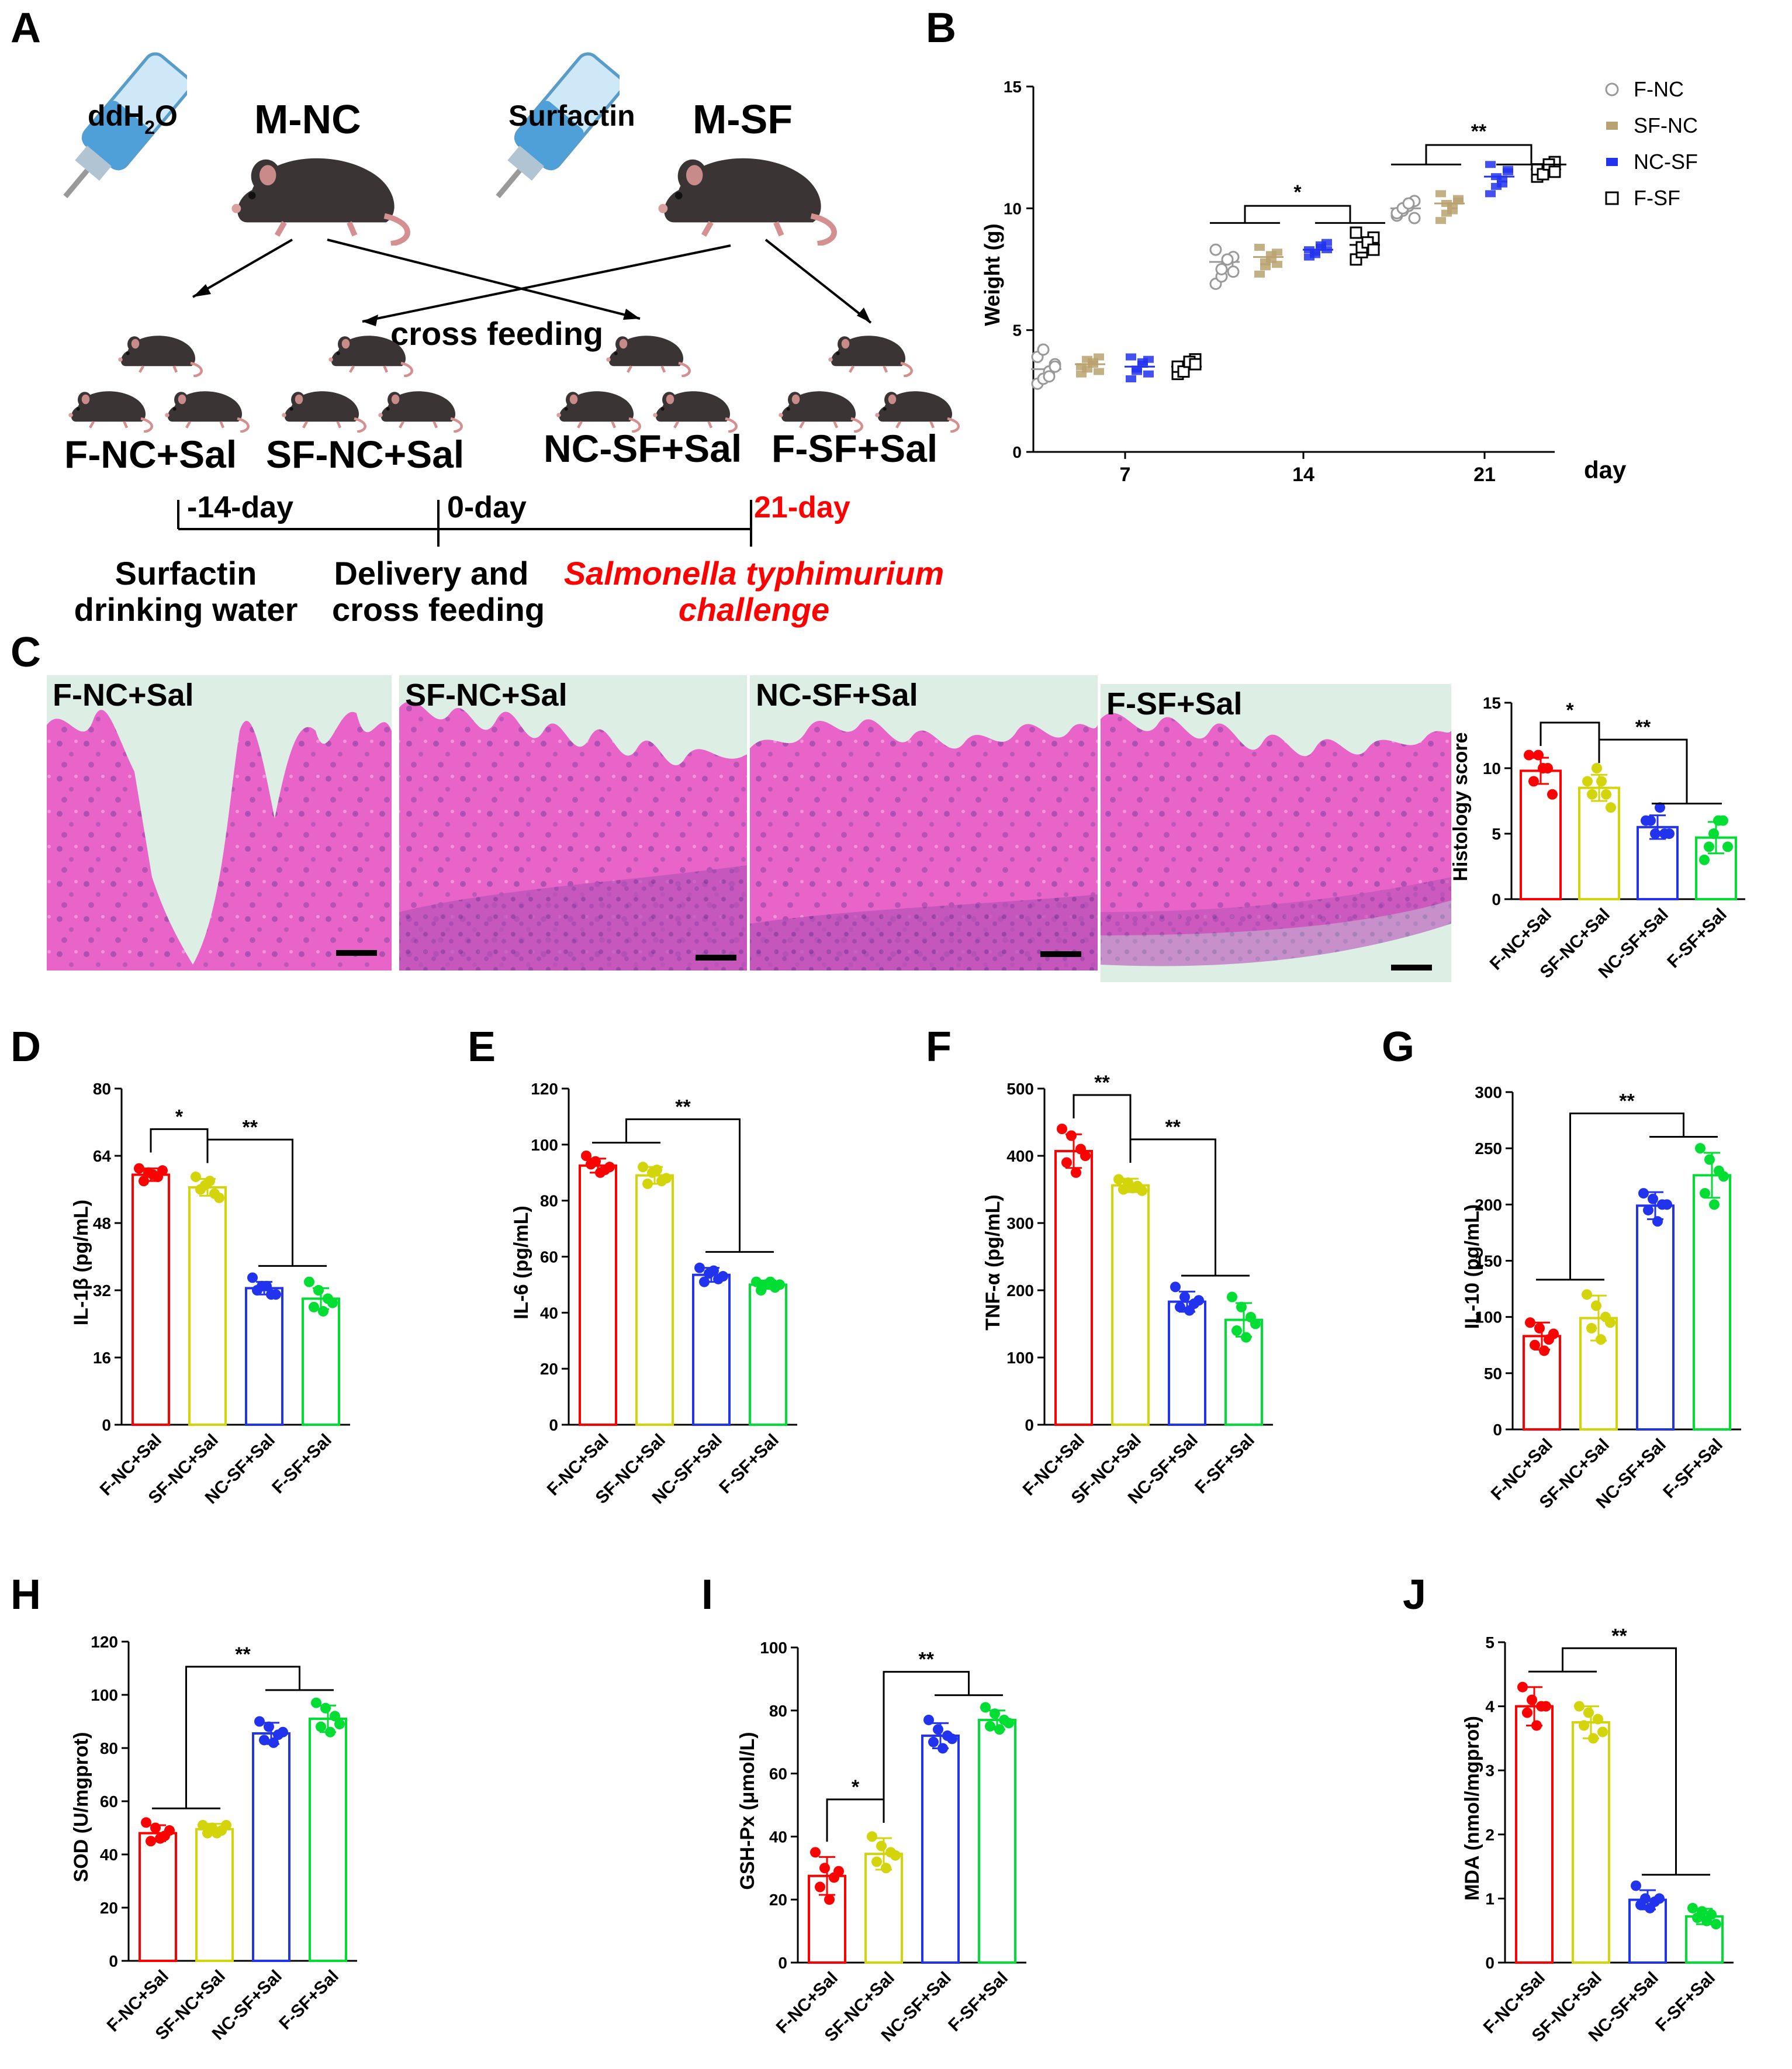  Describe the element at coordinates (1020, 1089) in the screenshot. I see `y-tick-label: 500` at that location.